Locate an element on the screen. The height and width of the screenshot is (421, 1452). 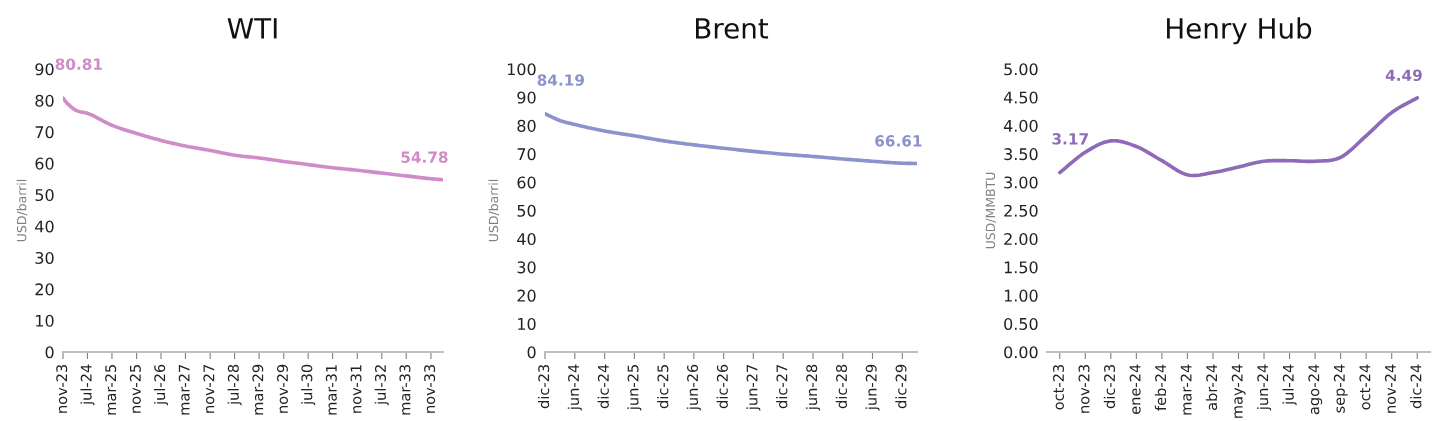
x-tick-label: jul-30 is located at coordinates (308, 385).